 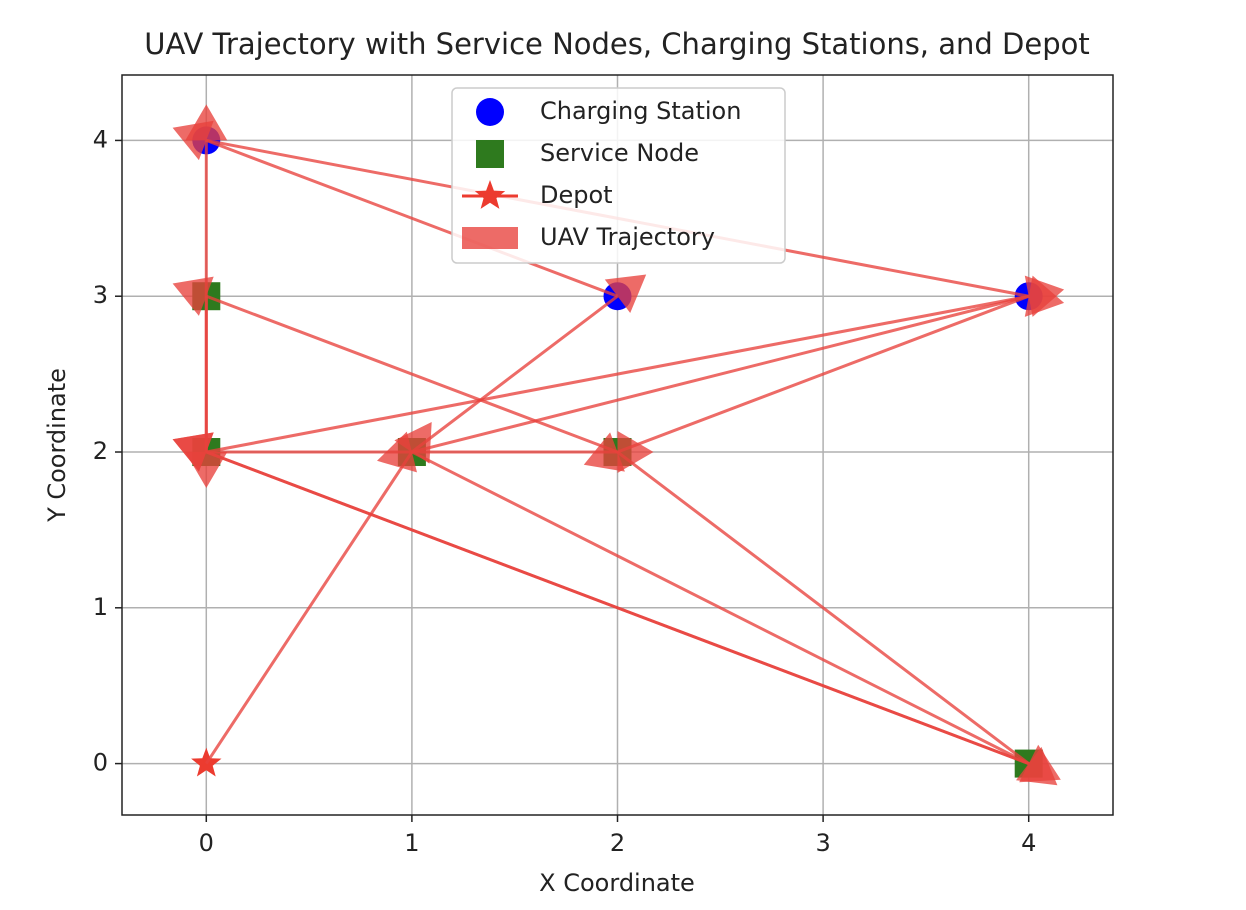 I want to click on legend-label: Service Node, so click(x=619, y=153).